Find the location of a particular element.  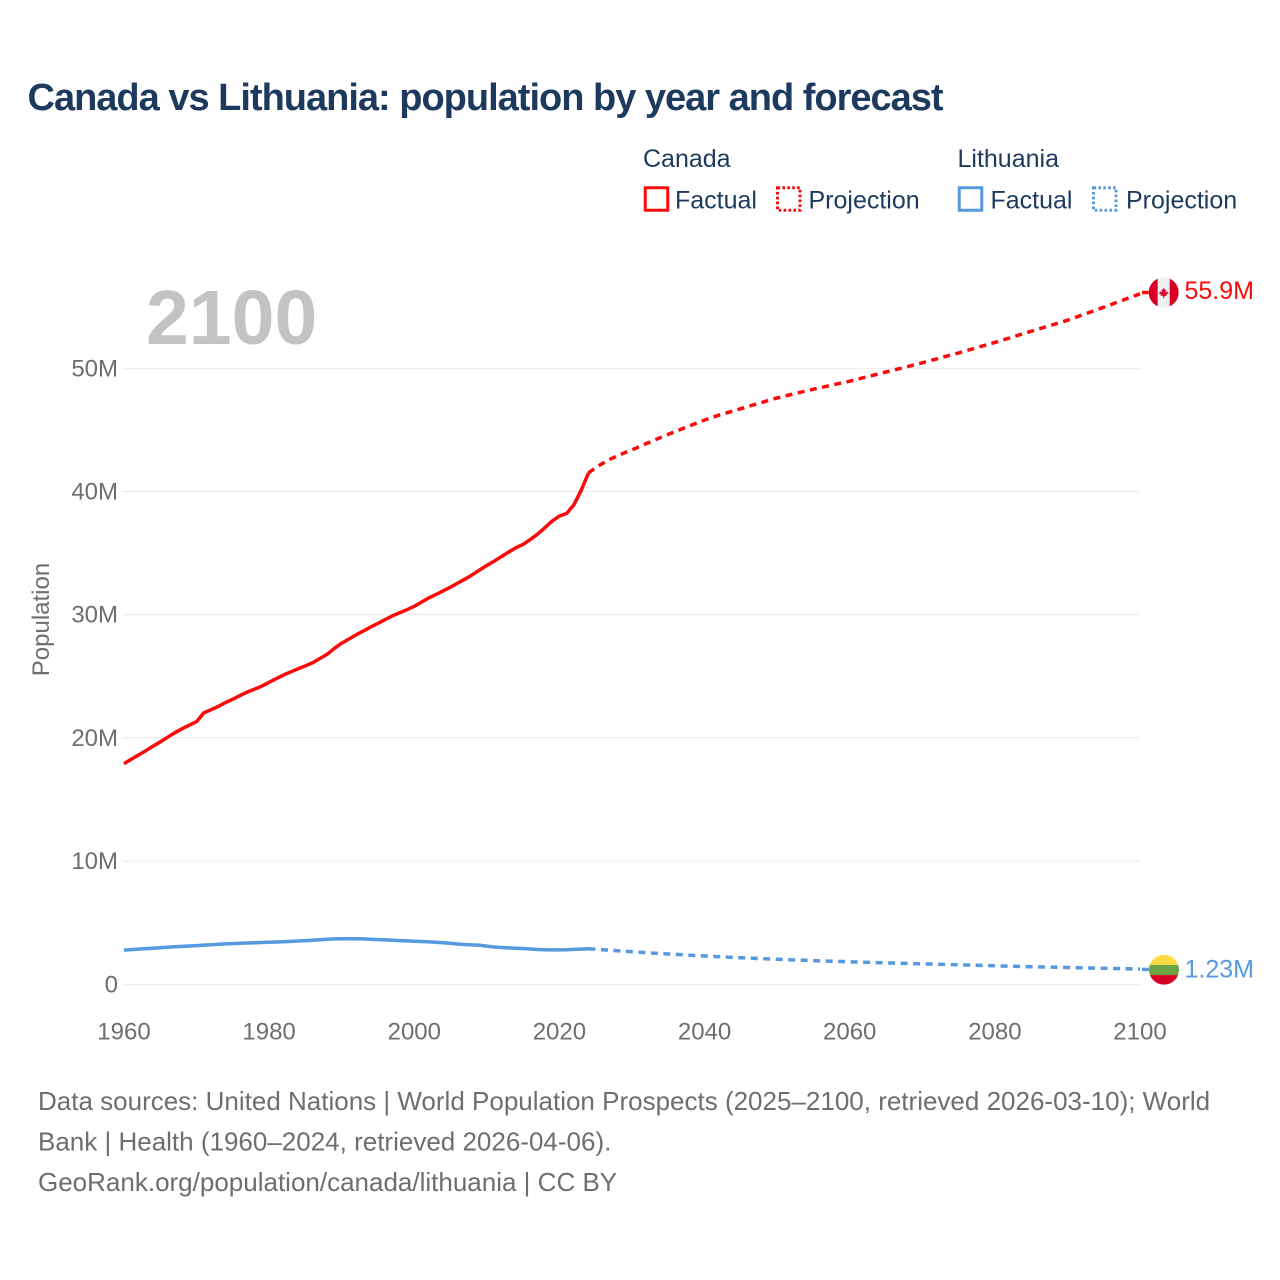

svg-text: 2020 is located at coordinates (559, 1032).